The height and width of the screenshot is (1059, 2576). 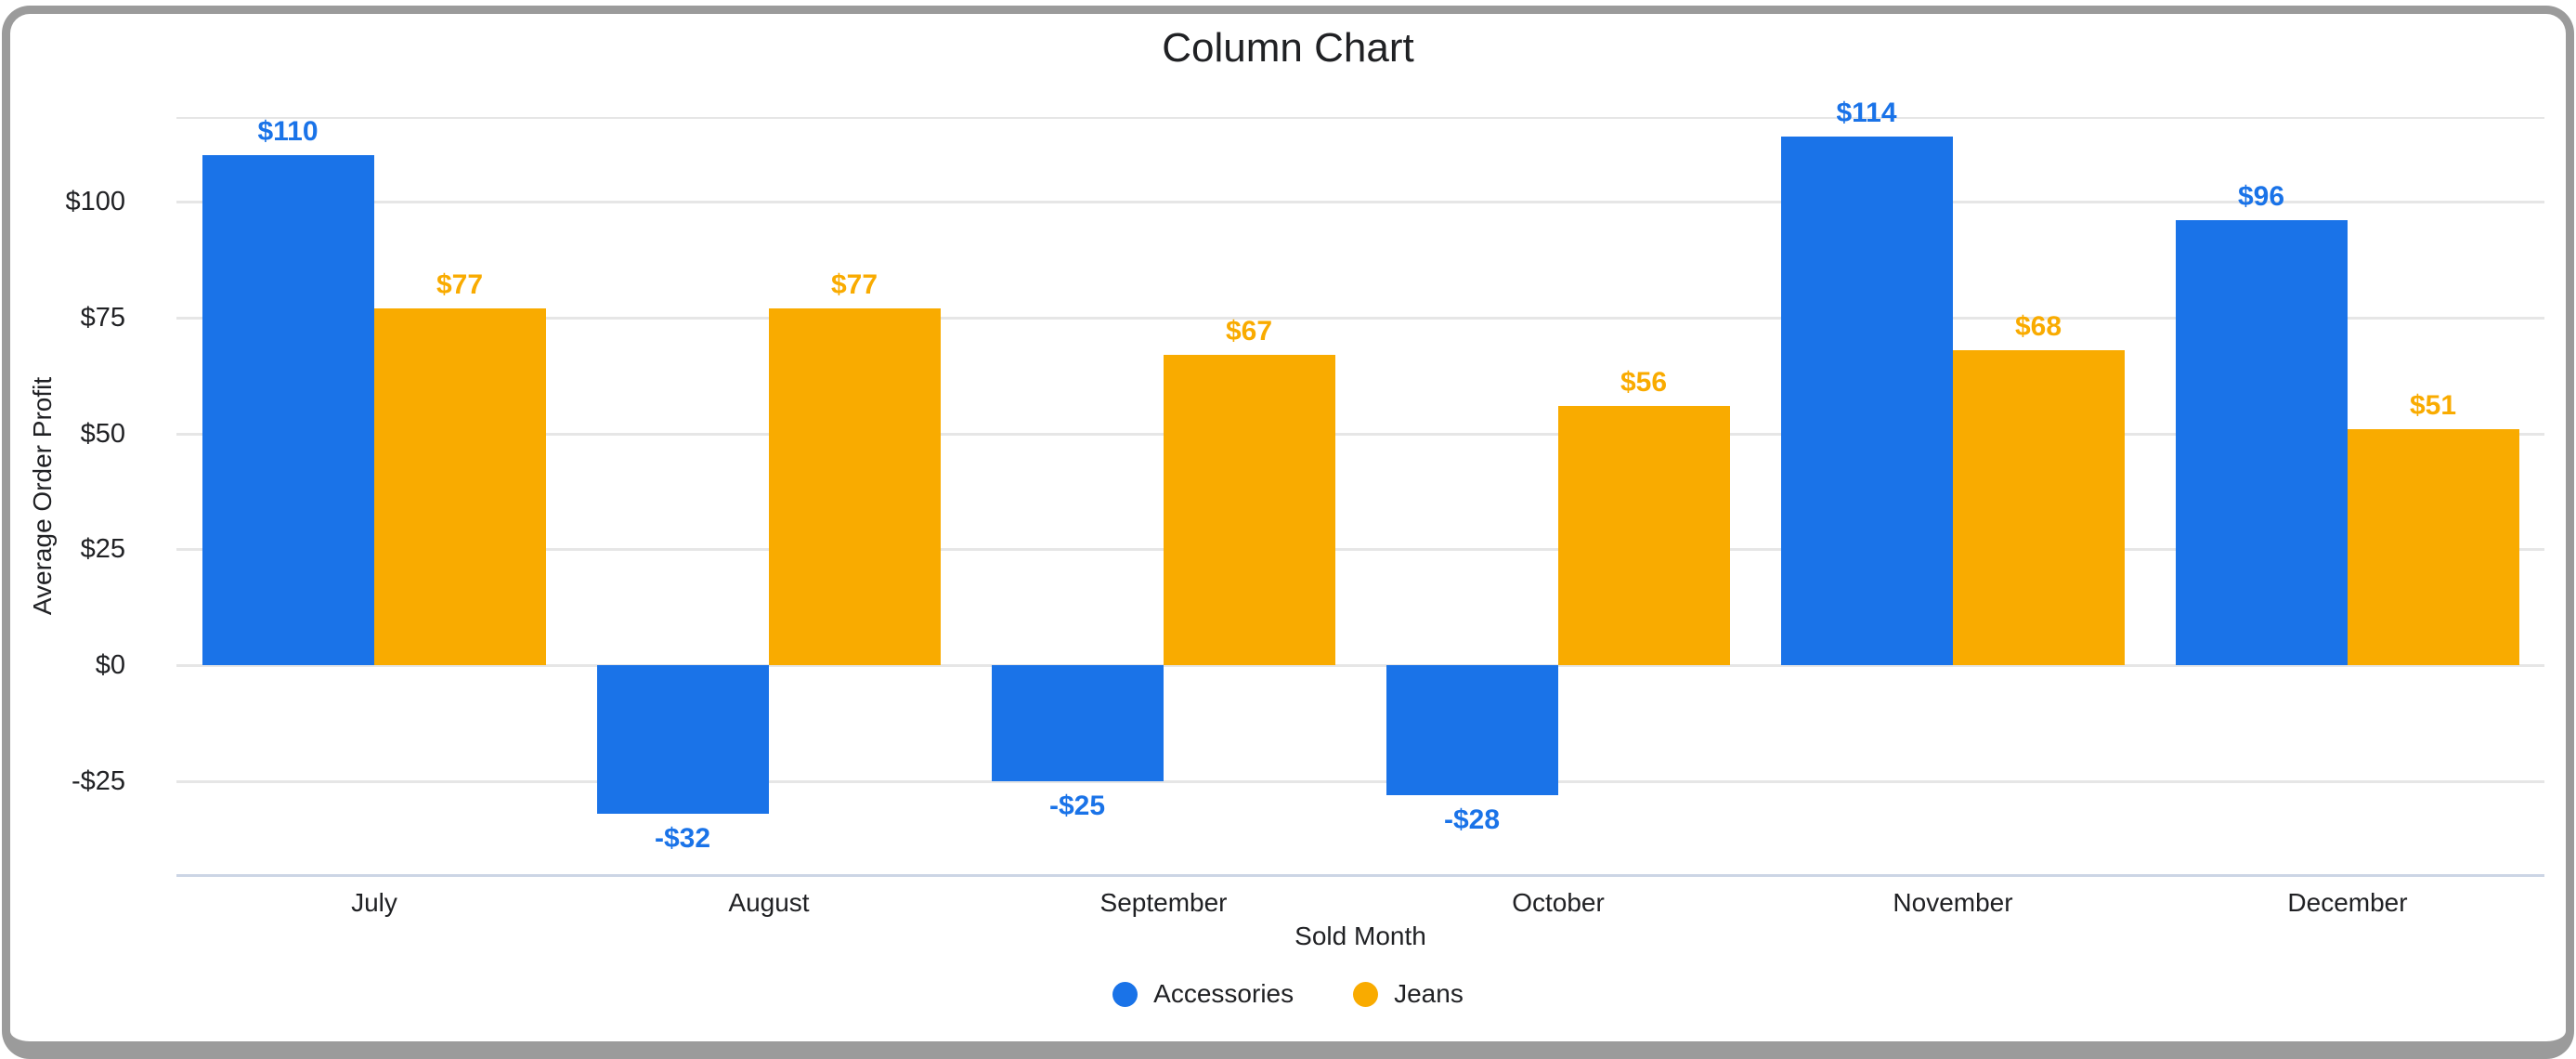 I want to click on bar-value-label: -$32, so click(x=682, y=838).